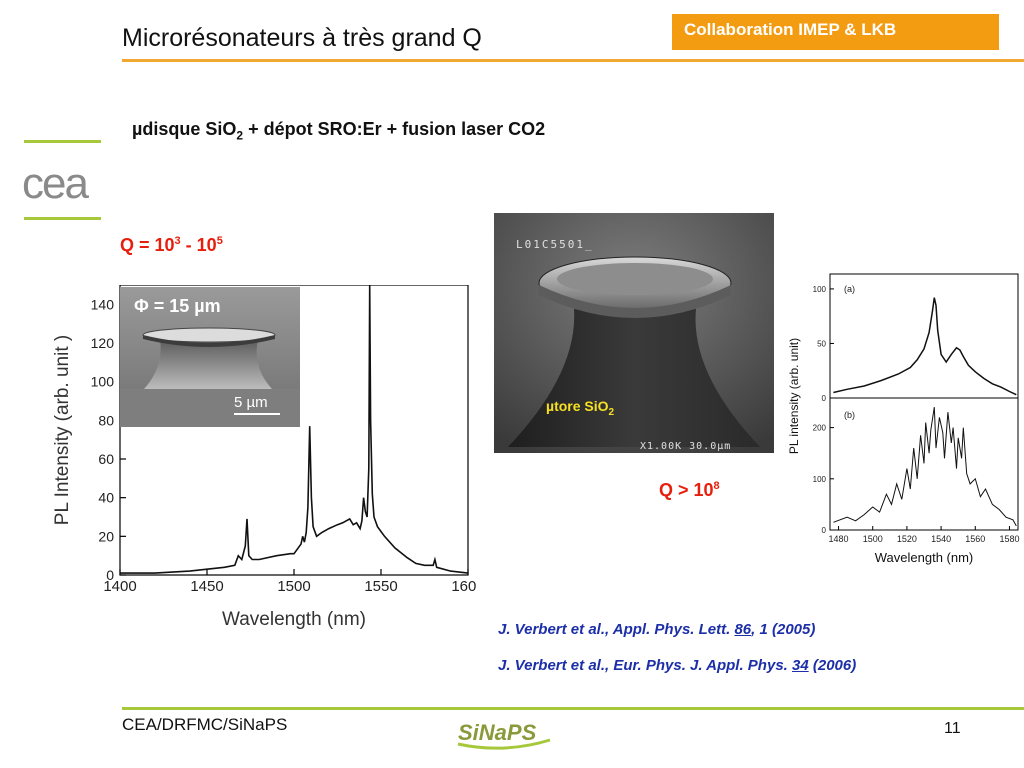 The height and width of the screenshot is (768, 1024). What do you see at coordinates (497, 732) in the screenshot?
I see `sinaps-logo-text: SiNaPS` at bounding box center [497, 732].